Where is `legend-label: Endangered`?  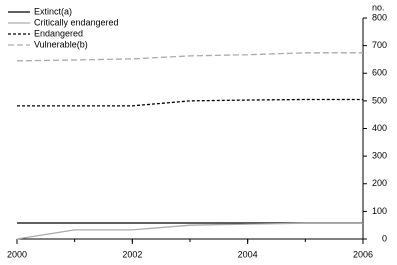
legend-label: Endangered is located at coordinates (58, 33).